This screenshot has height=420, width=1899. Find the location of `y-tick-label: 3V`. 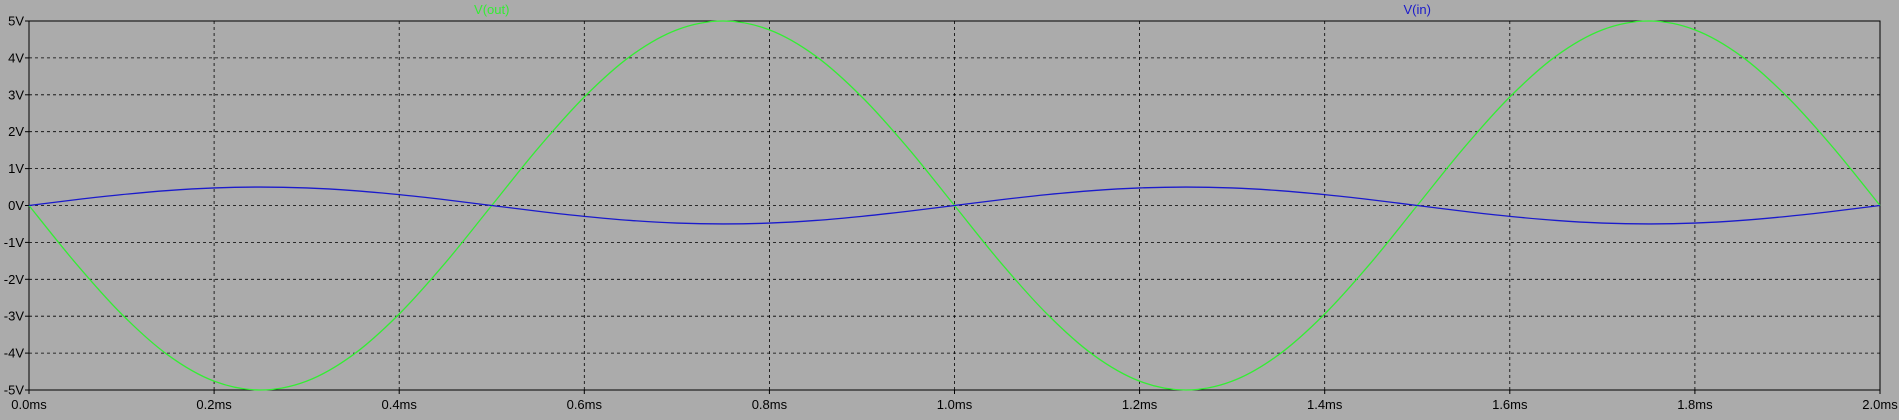

y-tick-label: 3V is located at coordinates (16, 94).